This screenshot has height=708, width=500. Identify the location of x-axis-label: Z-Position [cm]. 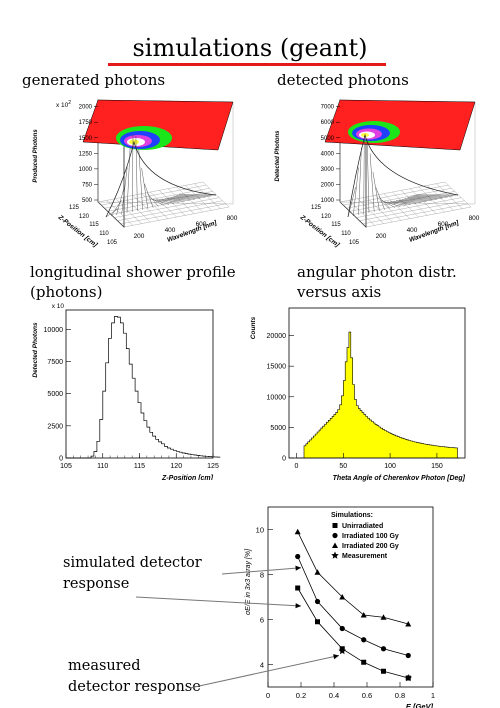
(187, 477).